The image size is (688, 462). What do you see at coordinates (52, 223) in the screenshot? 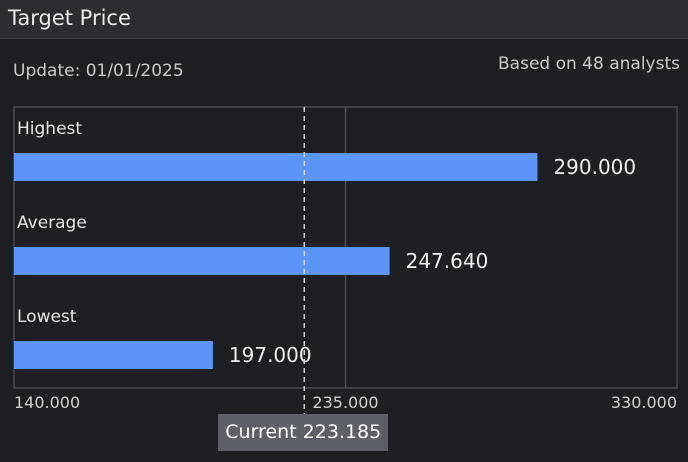
I see `category-label: Average` at bounding box center [52, 223].